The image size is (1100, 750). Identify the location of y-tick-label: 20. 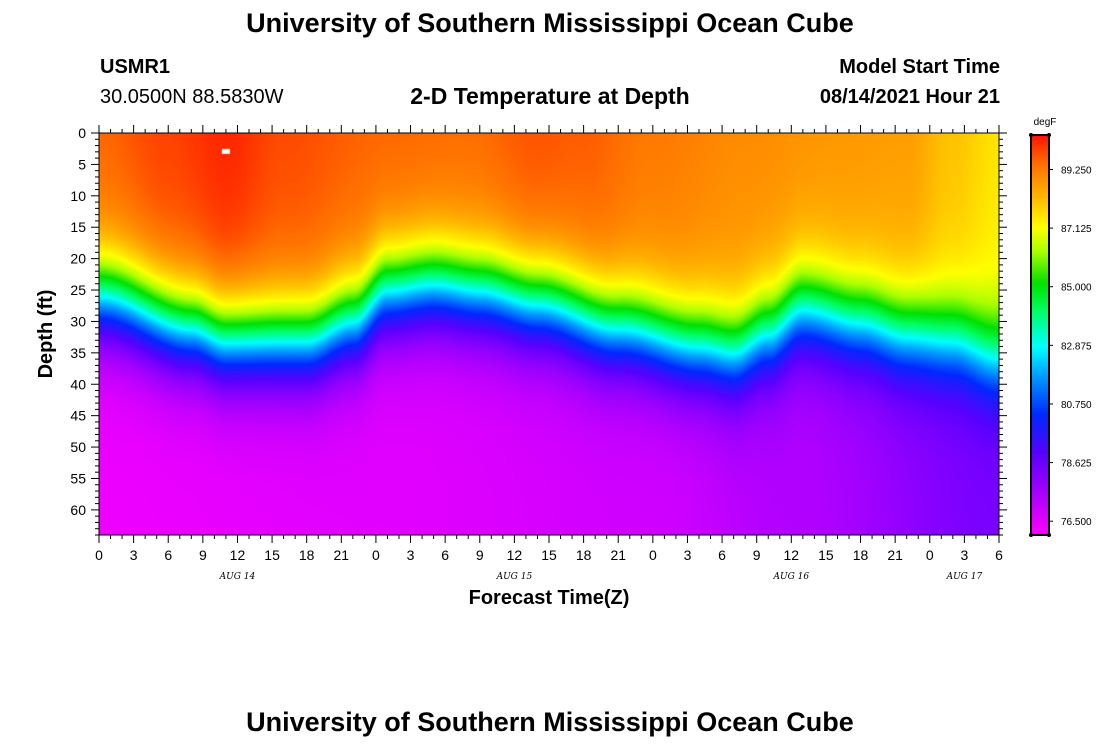
(78, 259).